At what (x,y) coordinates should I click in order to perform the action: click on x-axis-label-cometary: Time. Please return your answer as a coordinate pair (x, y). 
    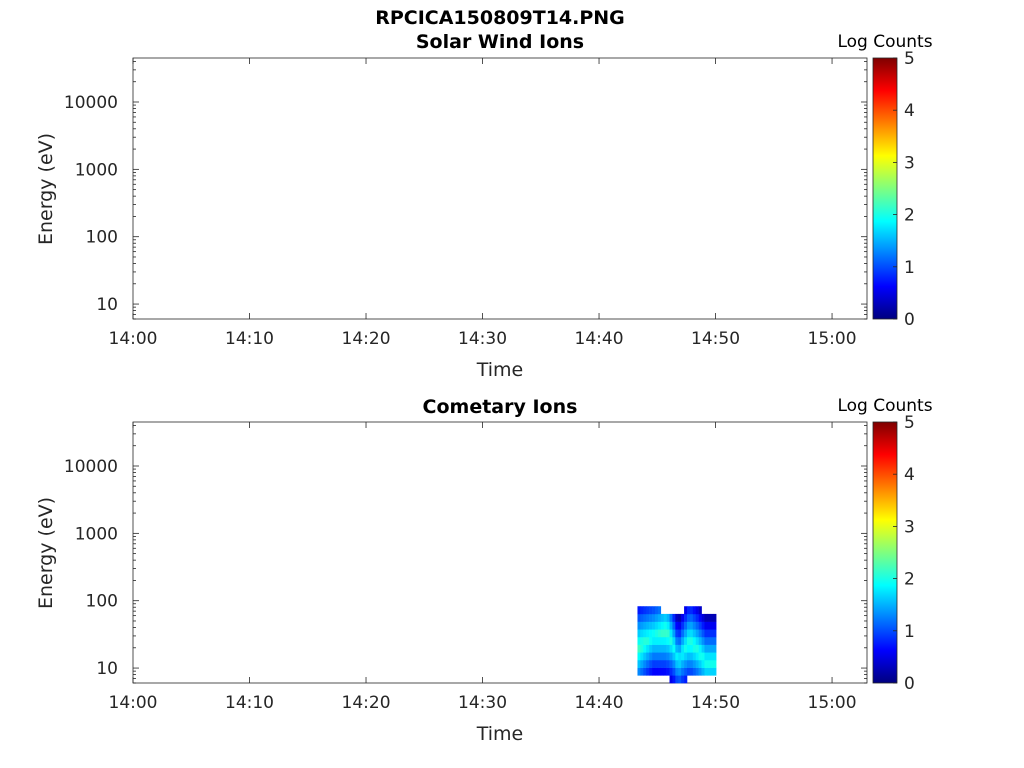
    Looking at the image, I should click on (500, 734).